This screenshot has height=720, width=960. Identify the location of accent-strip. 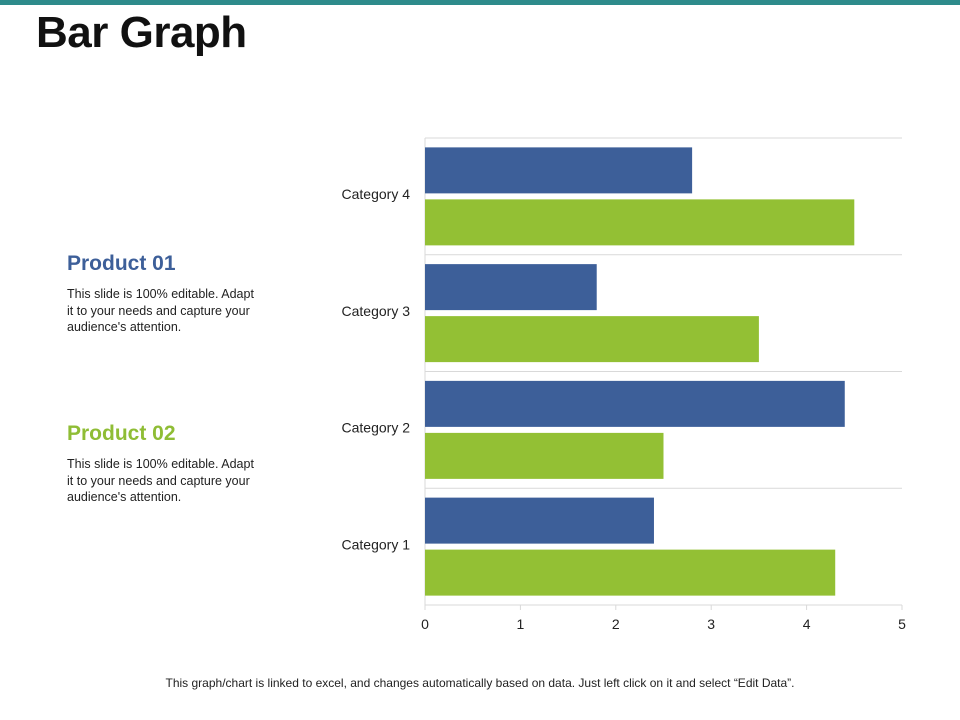
(480, 2).